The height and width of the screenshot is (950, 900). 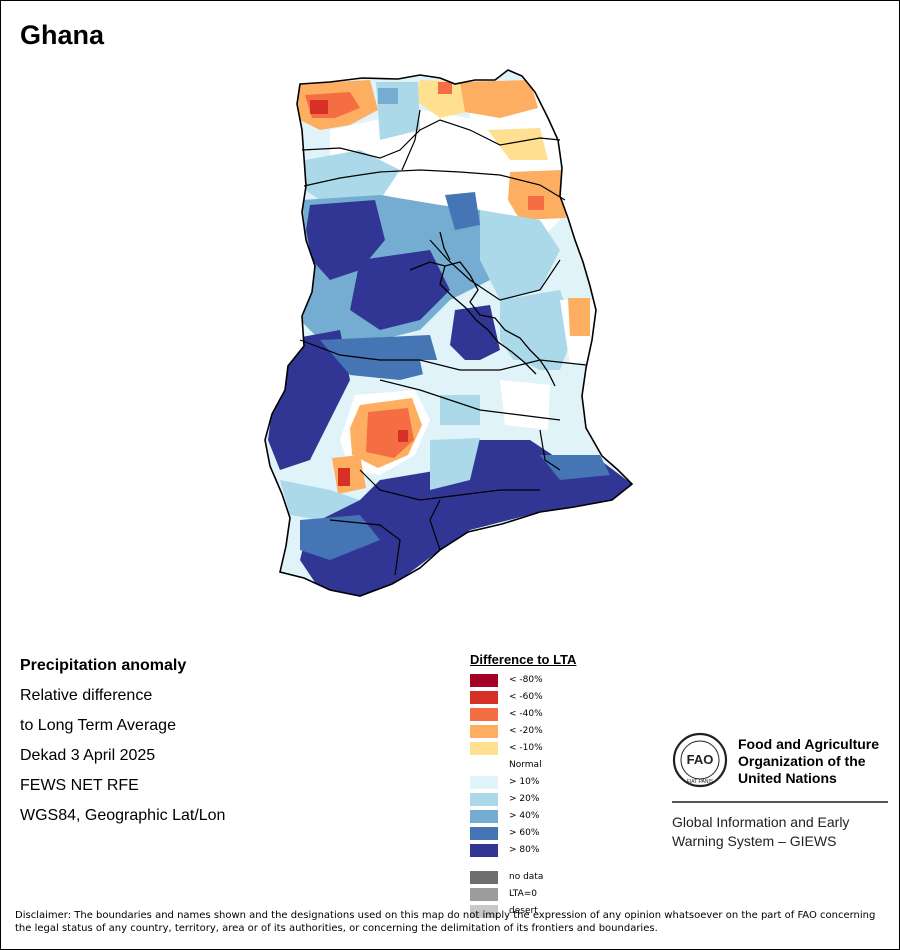 What do you see at coordinates (526, 680) in the screenshot?
I see `legend-label: < -80%` at bounding box center [526, 680].